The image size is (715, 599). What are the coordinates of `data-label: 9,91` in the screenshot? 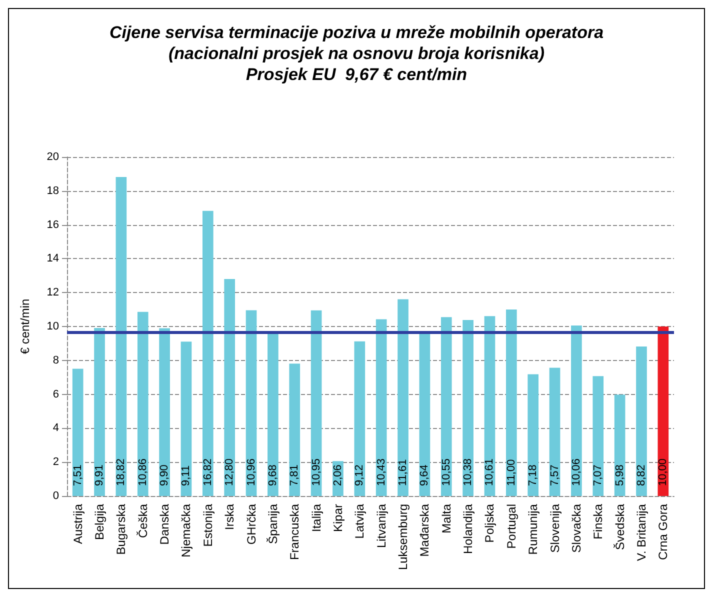 It's located at (100, 475).